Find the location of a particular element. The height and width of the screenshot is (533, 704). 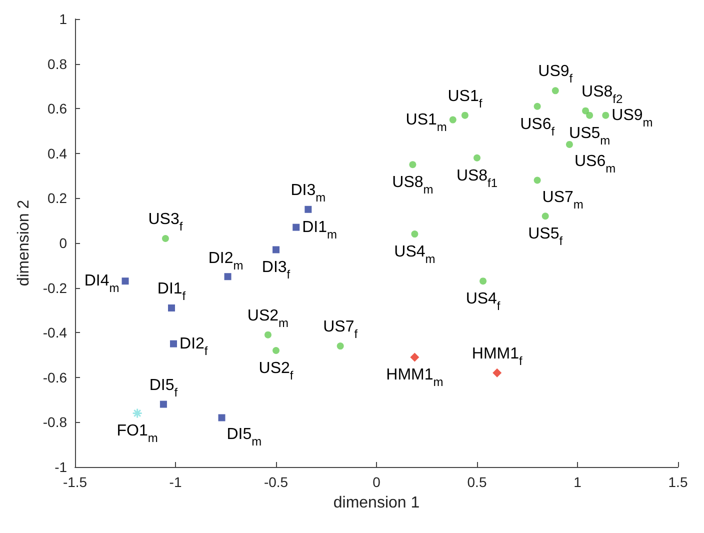

y-tick-label: -0.2 is located at coordinates (55, 288).